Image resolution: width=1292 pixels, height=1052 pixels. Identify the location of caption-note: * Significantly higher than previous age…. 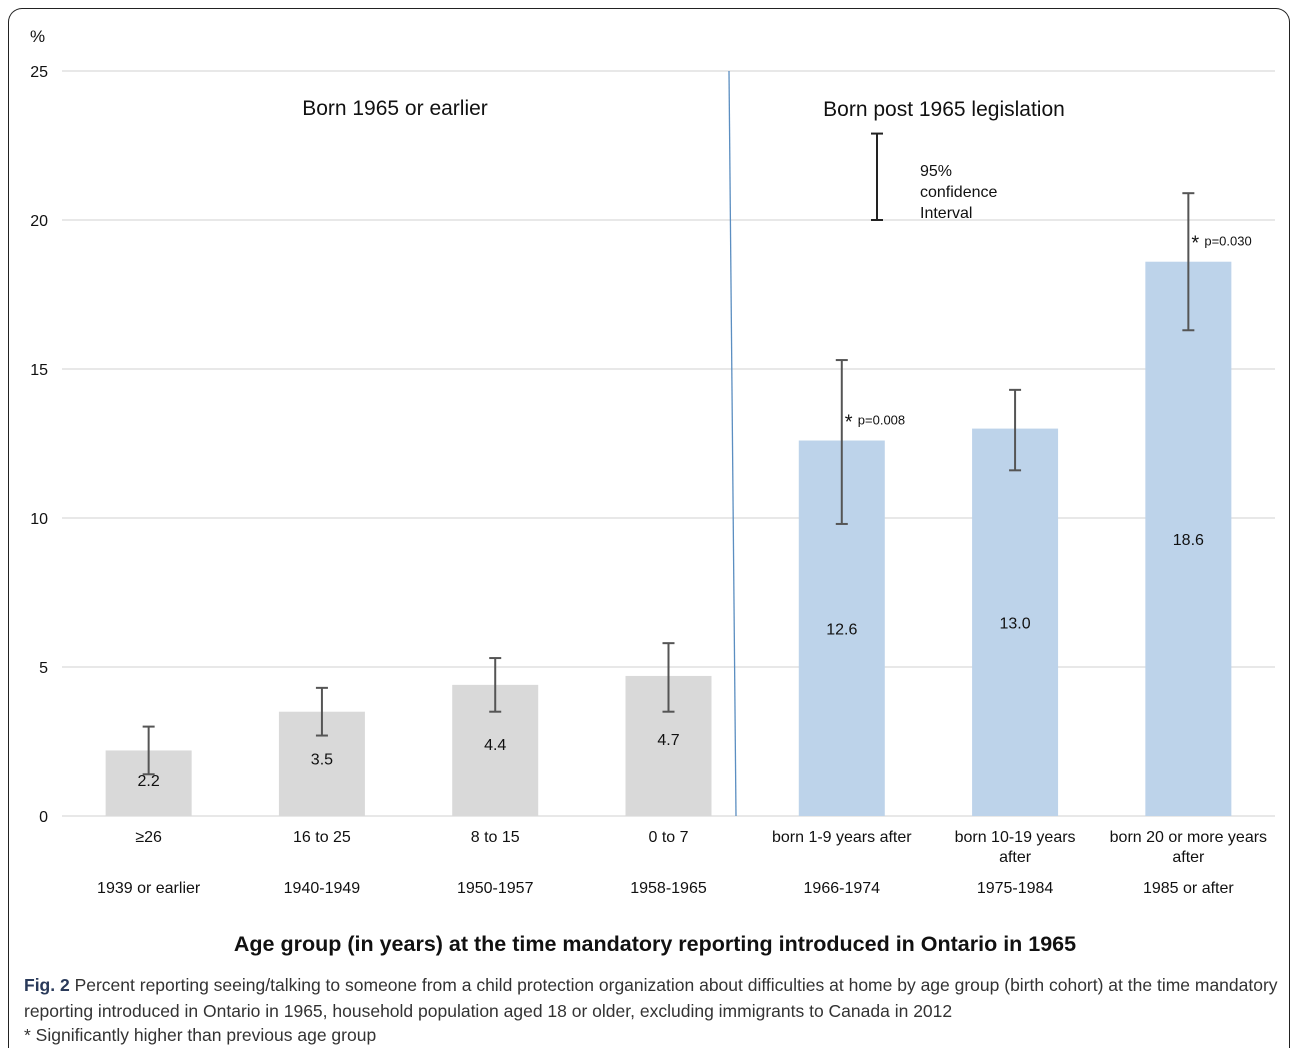
(200, 1035).